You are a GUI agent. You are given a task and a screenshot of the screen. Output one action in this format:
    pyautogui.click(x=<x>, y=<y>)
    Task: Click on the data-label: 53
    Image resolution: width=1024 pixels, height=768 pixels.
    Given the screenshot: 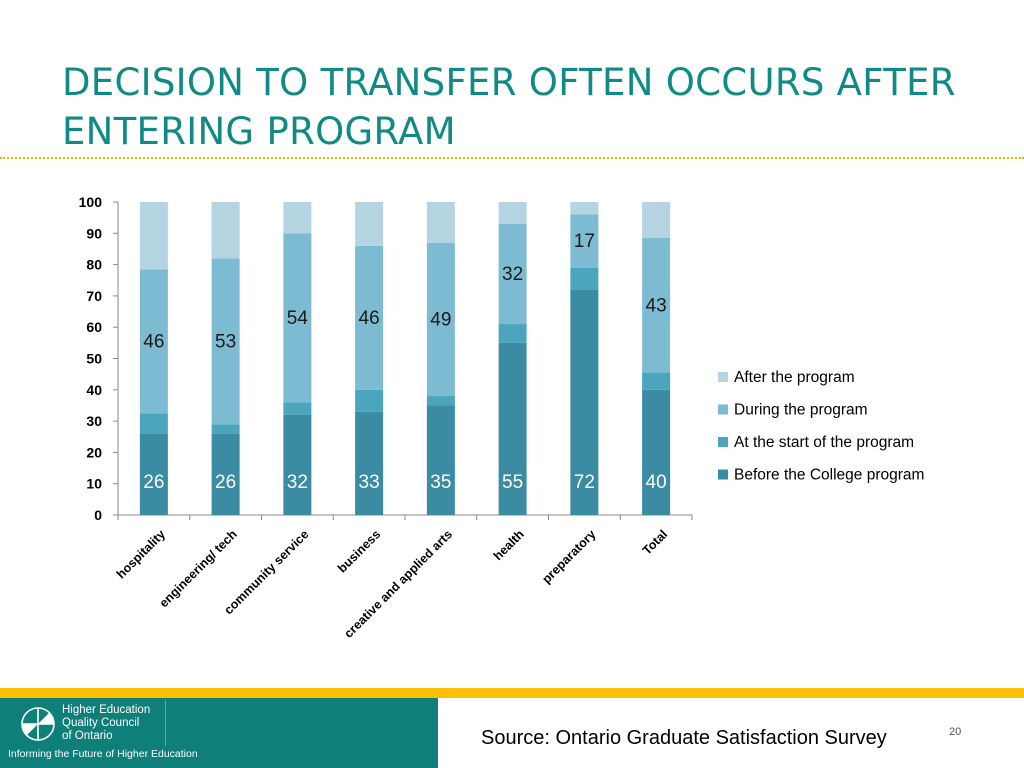 What is the action you would take?
    pyautogui.click(x=225, y=341)
    